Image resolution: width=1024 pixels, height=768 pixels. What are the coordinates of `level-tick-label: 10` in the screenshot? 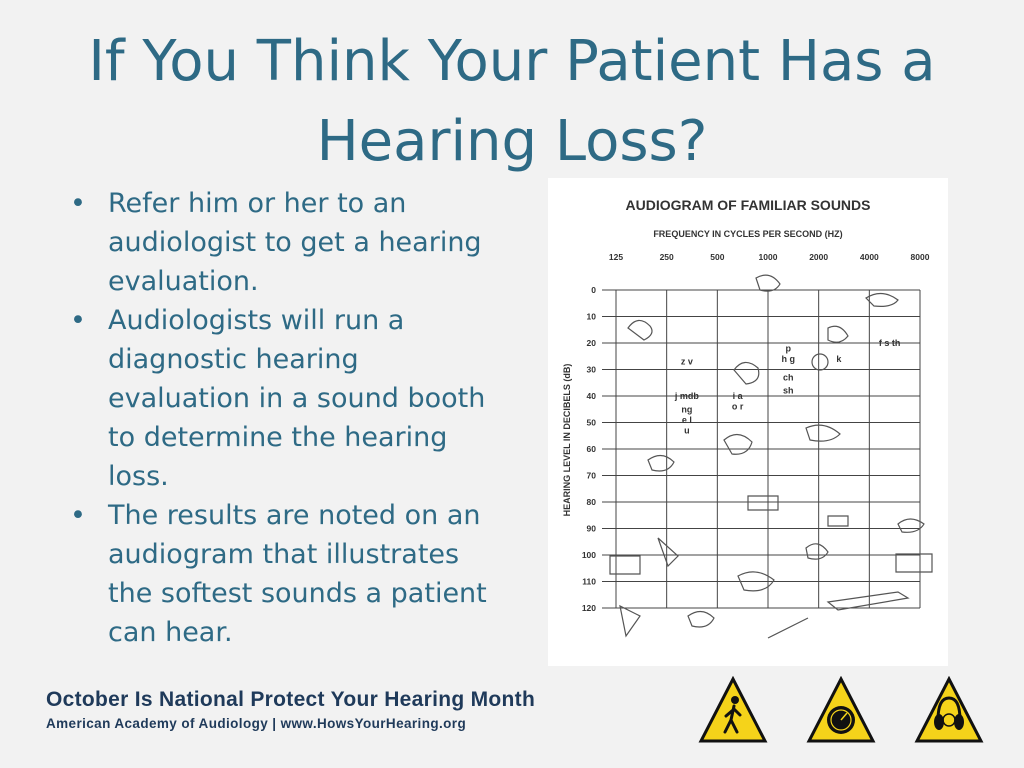 It's located at (592, 317).